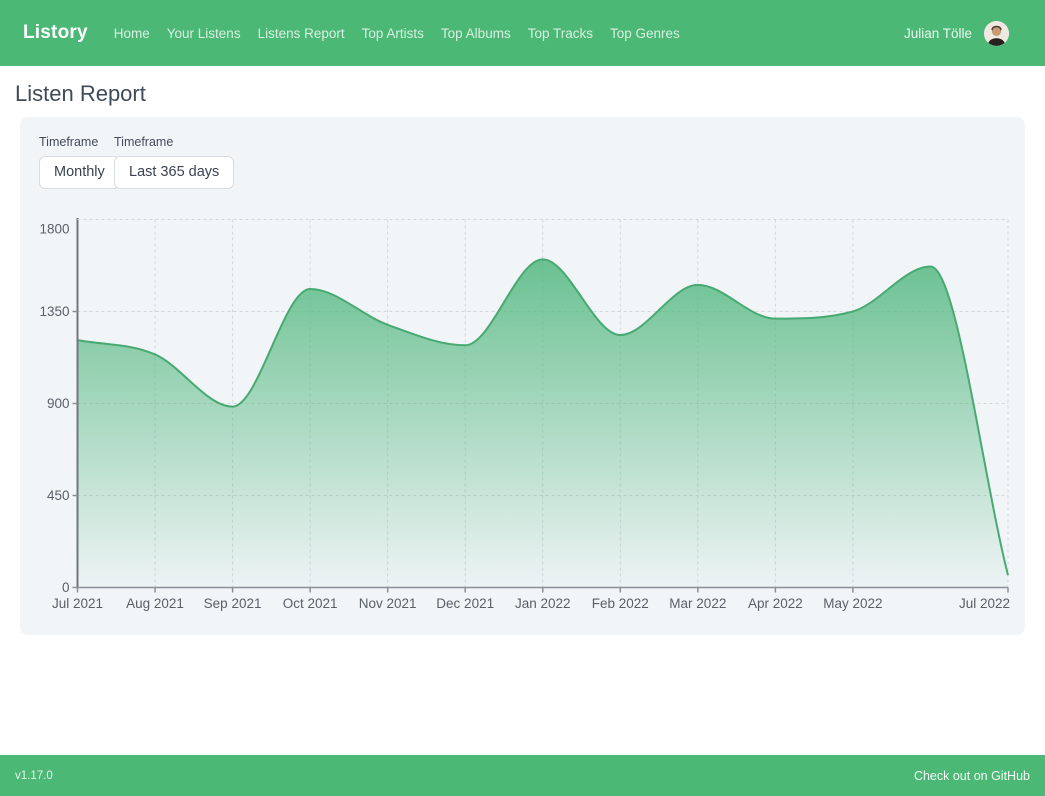  I want to click on user-name: Julian Tölle, so click(937, 33).